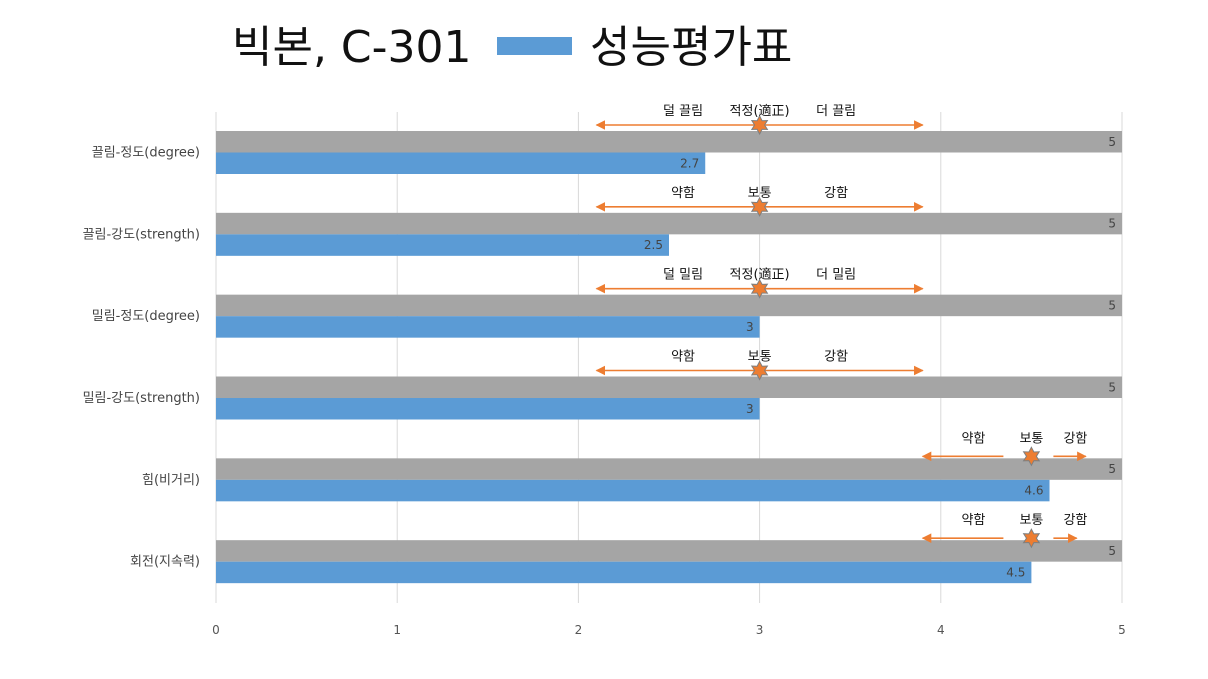 This screenshot has height=679, width=1208. Describe the element at coordinates (1015, 572) in the screenshot. I see `bar-label-score: 4.5` at that location.